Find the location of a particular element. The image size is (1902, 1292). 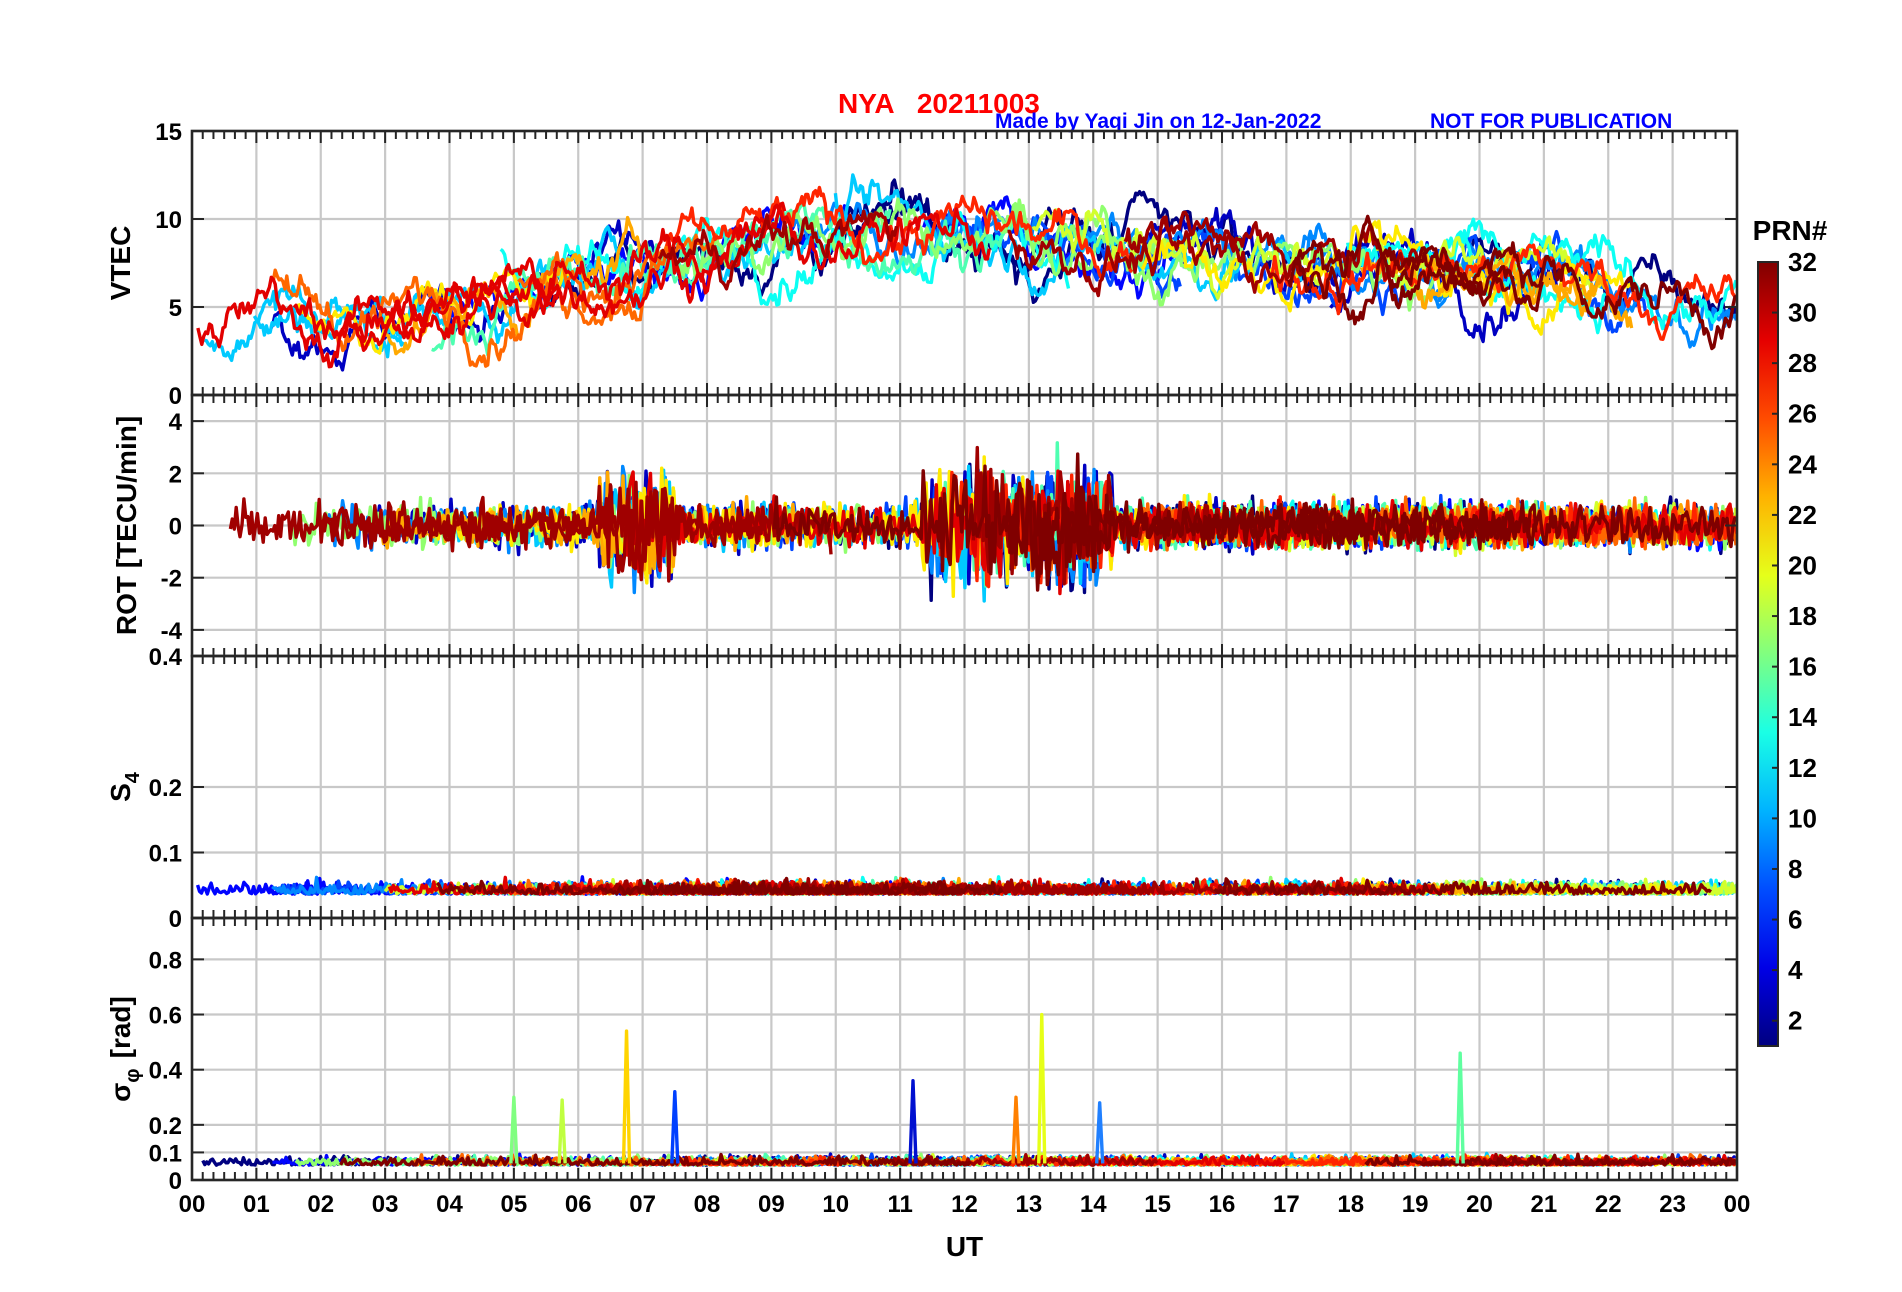

colorbar-tick-label: 26 is located at coordinates (1802, 414).